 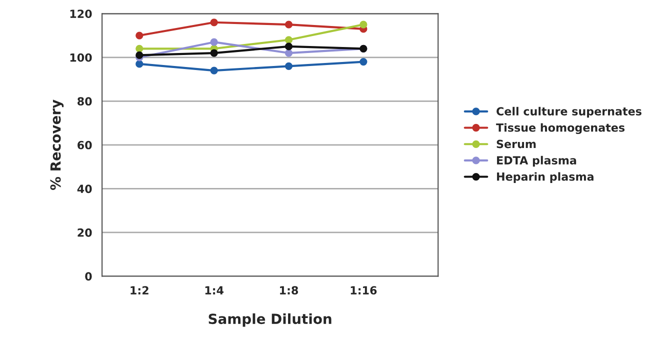 I want to click on x-tick-label: 1:16, so click(x=363, y=290).